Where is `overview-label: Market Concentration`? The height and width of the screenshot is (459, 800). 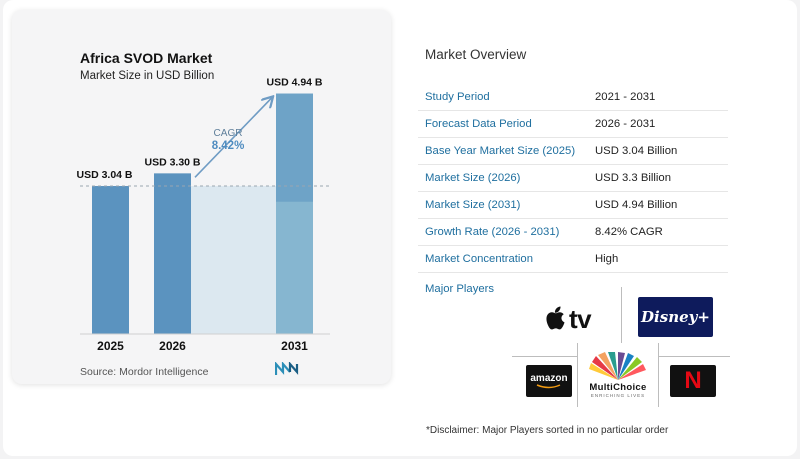
overview-label: Market Concentration is located at coordinates (479, 259).